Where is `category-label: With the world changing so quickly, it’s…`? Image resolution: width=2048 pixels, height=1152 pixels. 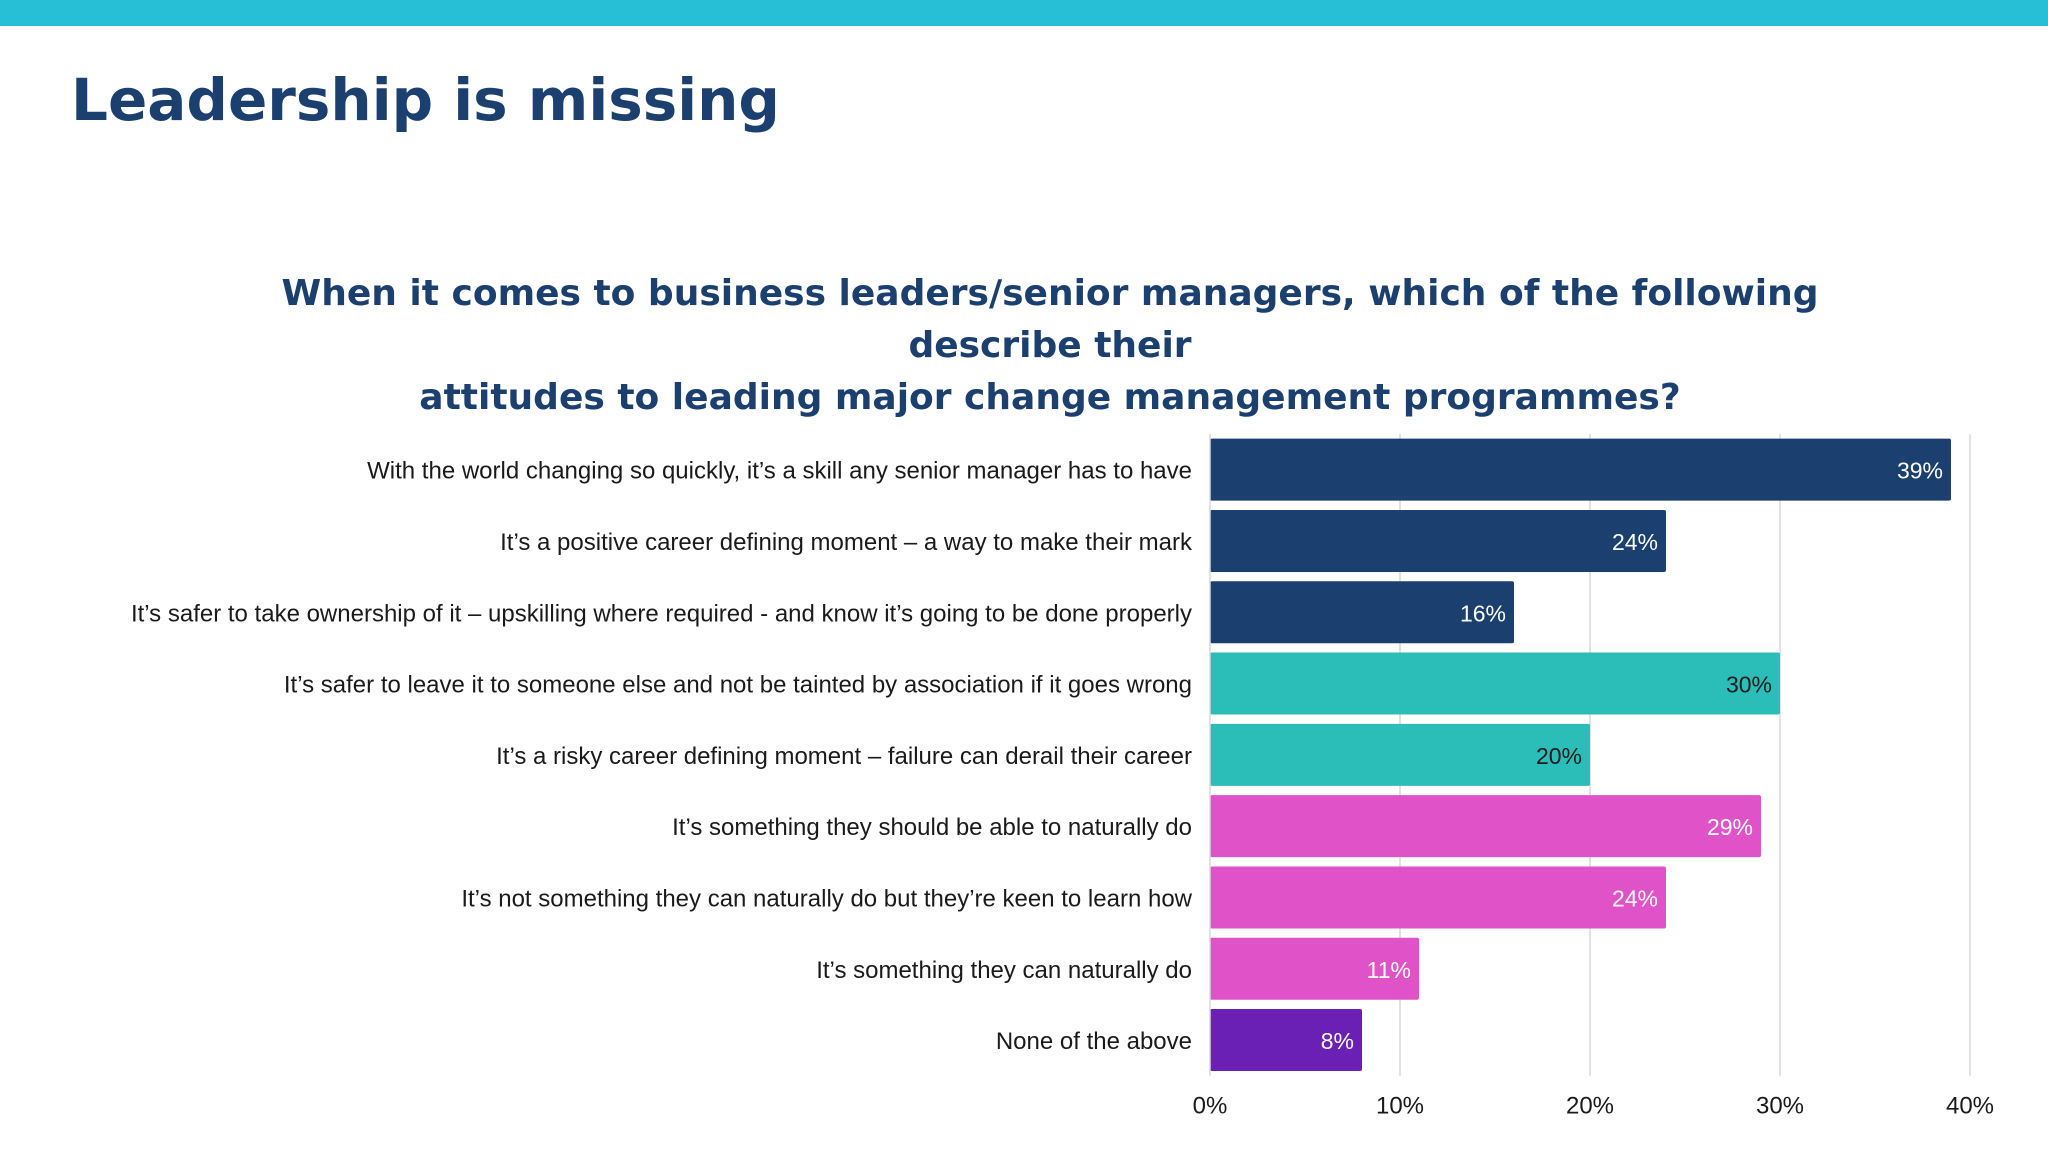
category-label: With the world changing so quickly, it’s… is located at coordinates (779, 471).